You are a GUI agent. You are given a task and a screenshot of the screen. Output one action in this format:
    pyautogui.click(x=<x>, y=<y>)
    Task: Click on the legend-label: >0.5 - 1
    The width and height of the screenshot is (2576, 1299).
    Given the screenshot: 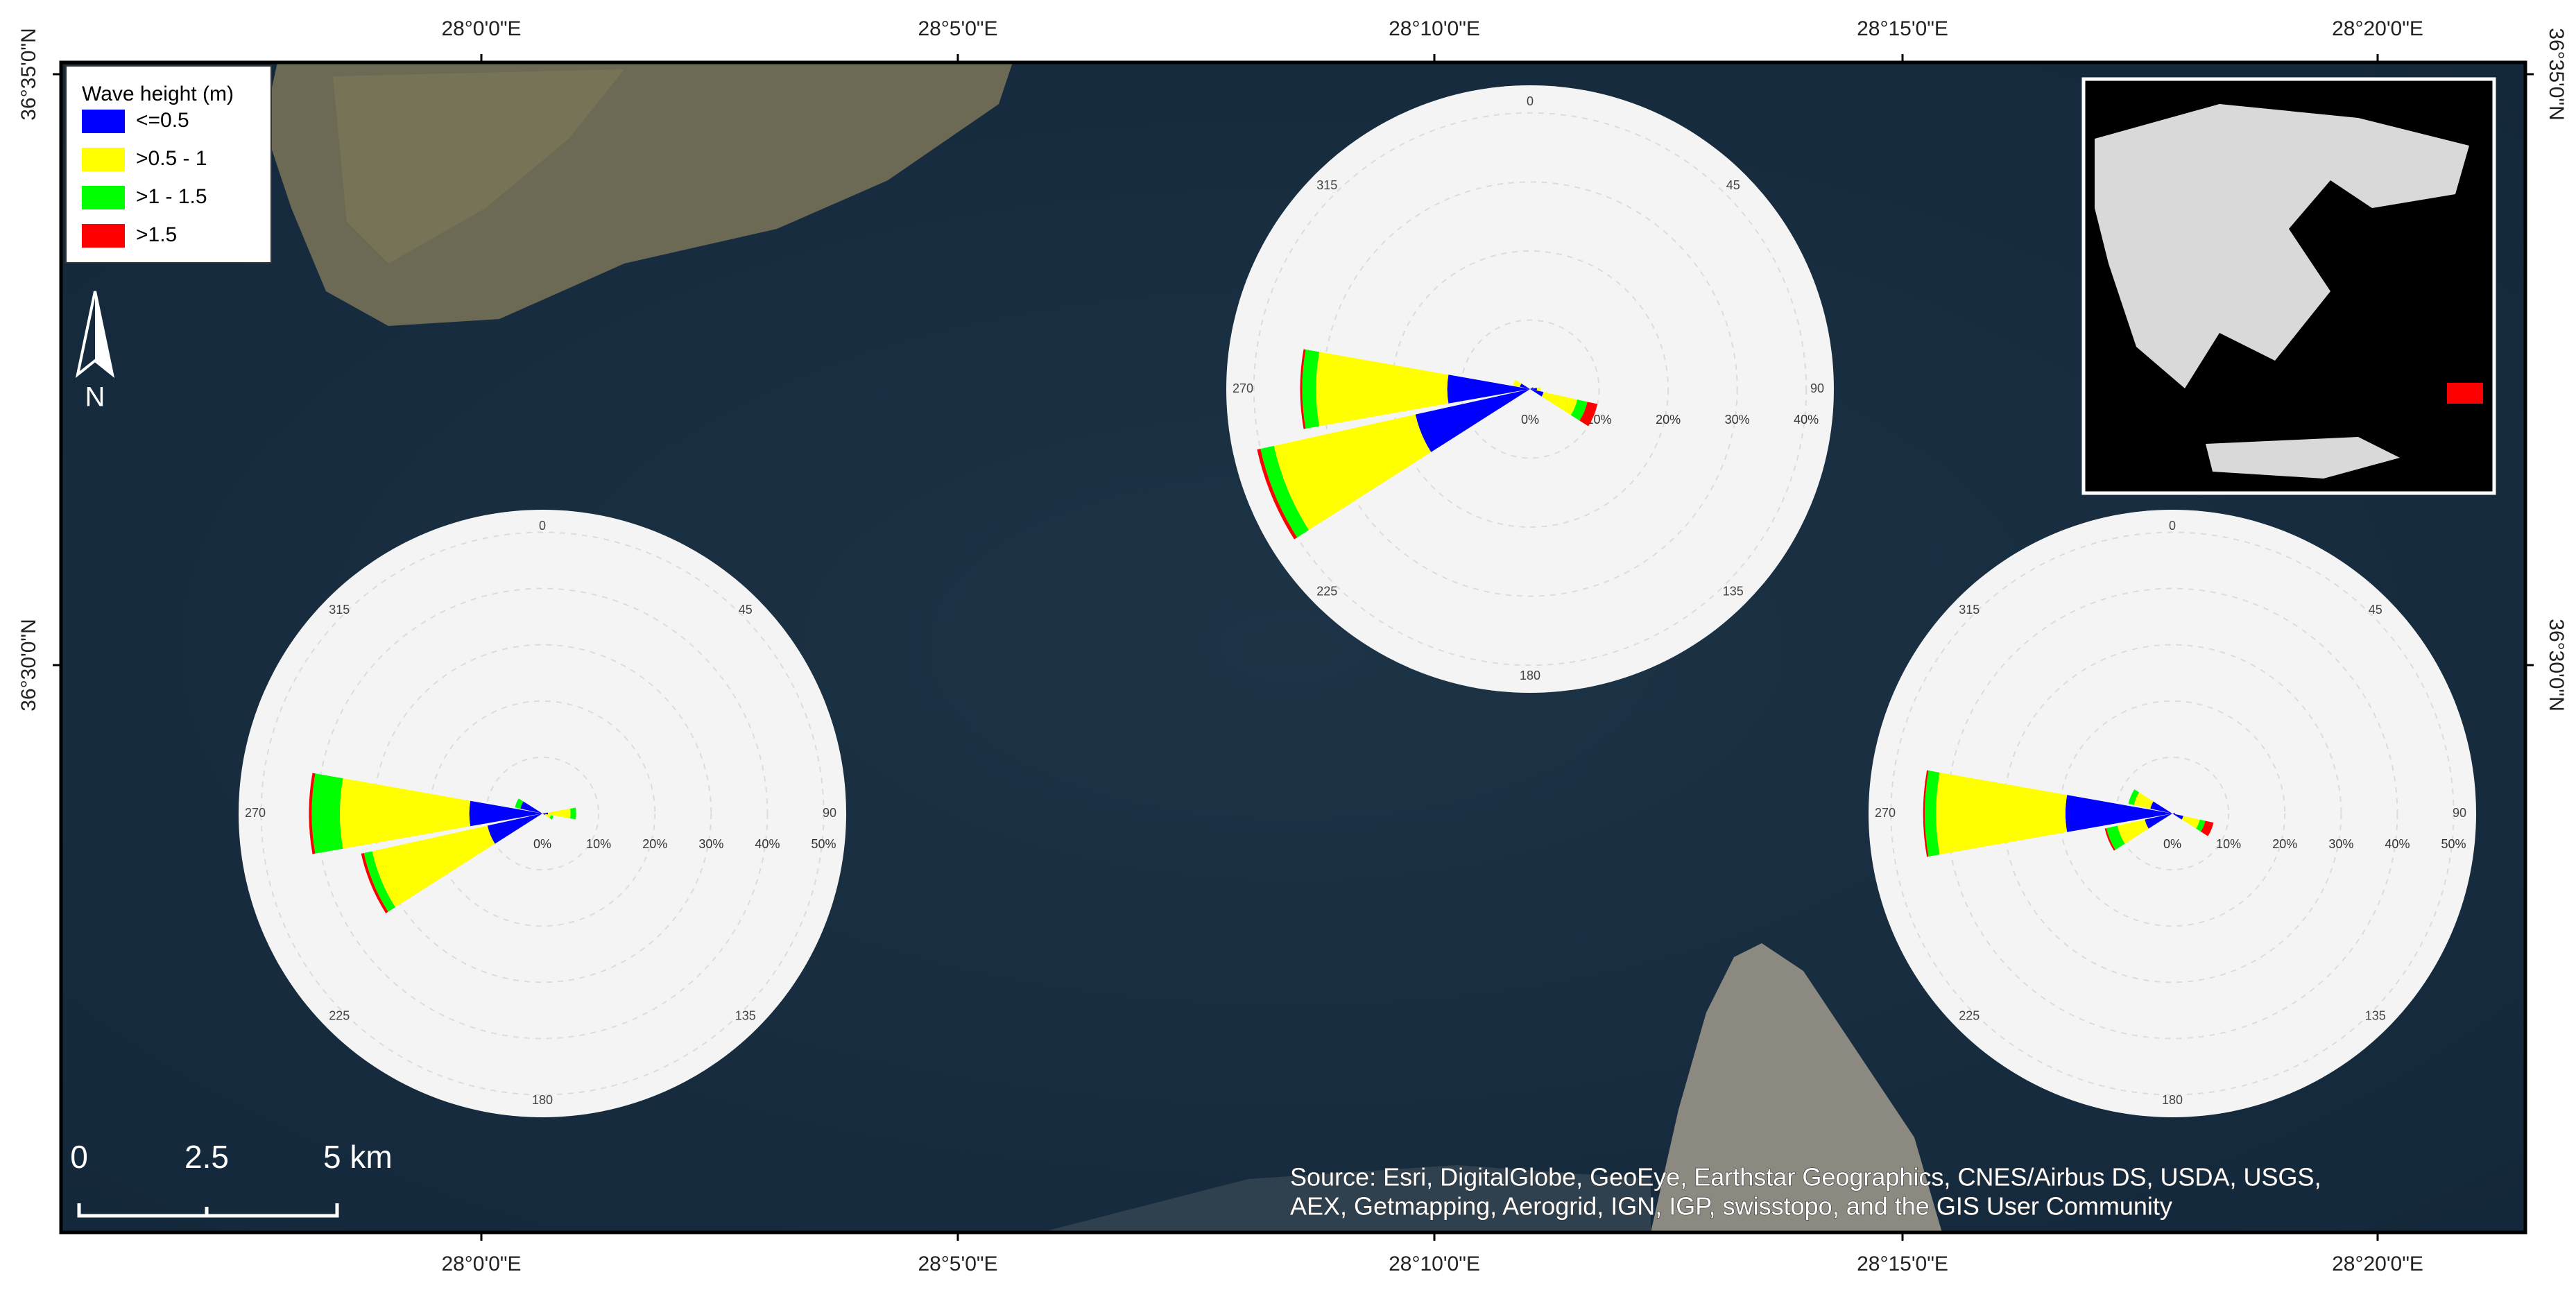 What is the action you would take?
    pyautogui.click(x=171, y=158)
    